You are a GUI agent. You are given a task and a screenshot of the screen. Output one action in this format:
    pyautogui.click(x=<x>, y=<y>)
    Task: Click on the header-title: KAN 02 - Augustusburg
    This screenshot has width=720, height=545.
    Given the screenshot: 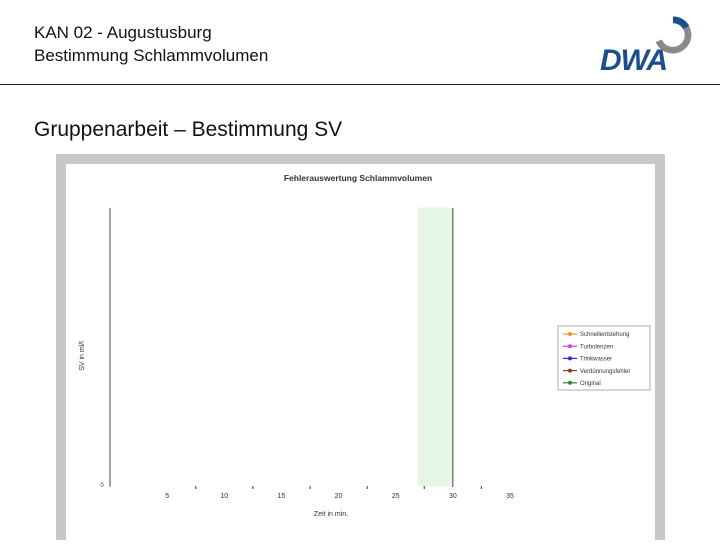 What is the action you would take?
    pyautogui.click(x=123, y=32)
    